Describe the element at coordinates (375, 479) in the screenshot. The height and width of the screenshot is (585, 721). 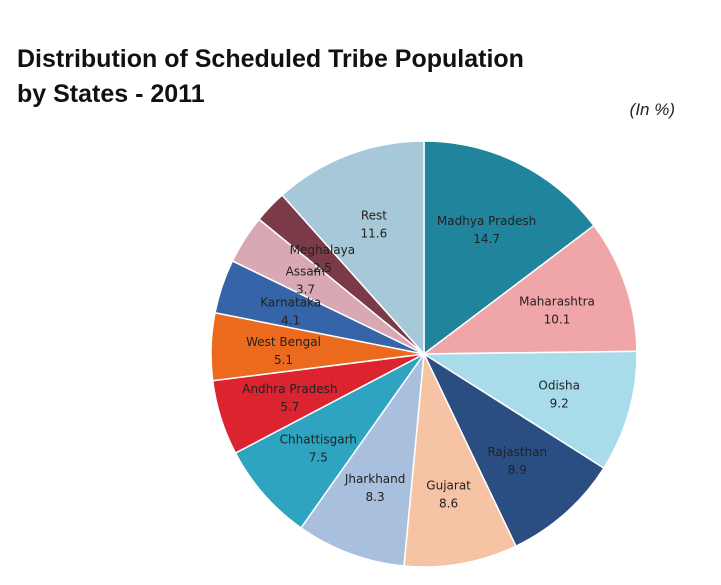
I see `slice-label-jharkhand: Jharkhand` at that location.